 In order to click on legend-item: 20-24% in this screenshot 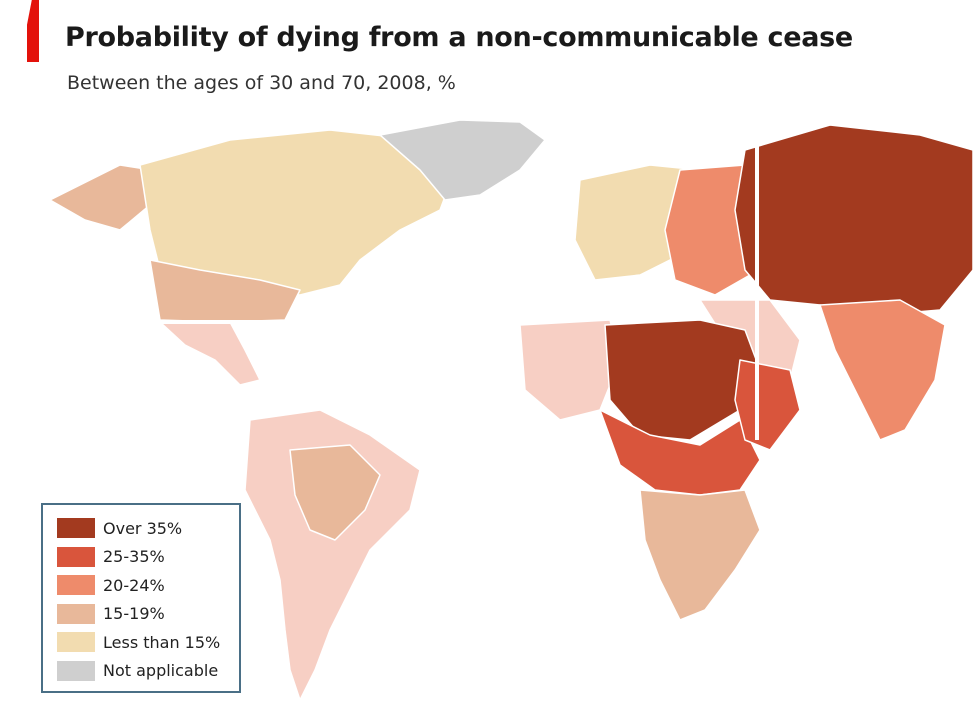, I will do `click(144, 585)`.